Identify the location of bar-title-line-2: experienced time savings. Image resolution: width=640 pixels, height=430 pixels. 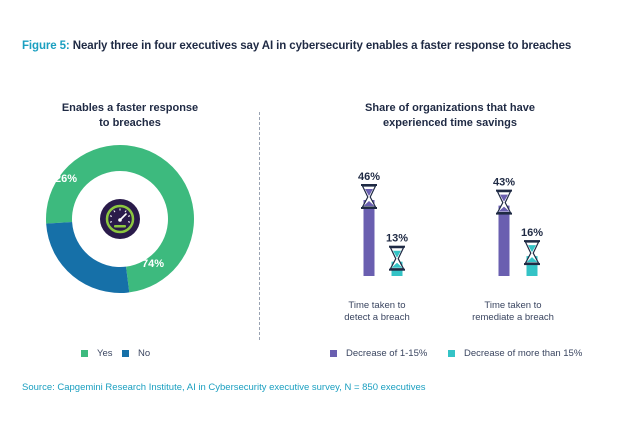
(450, 123).